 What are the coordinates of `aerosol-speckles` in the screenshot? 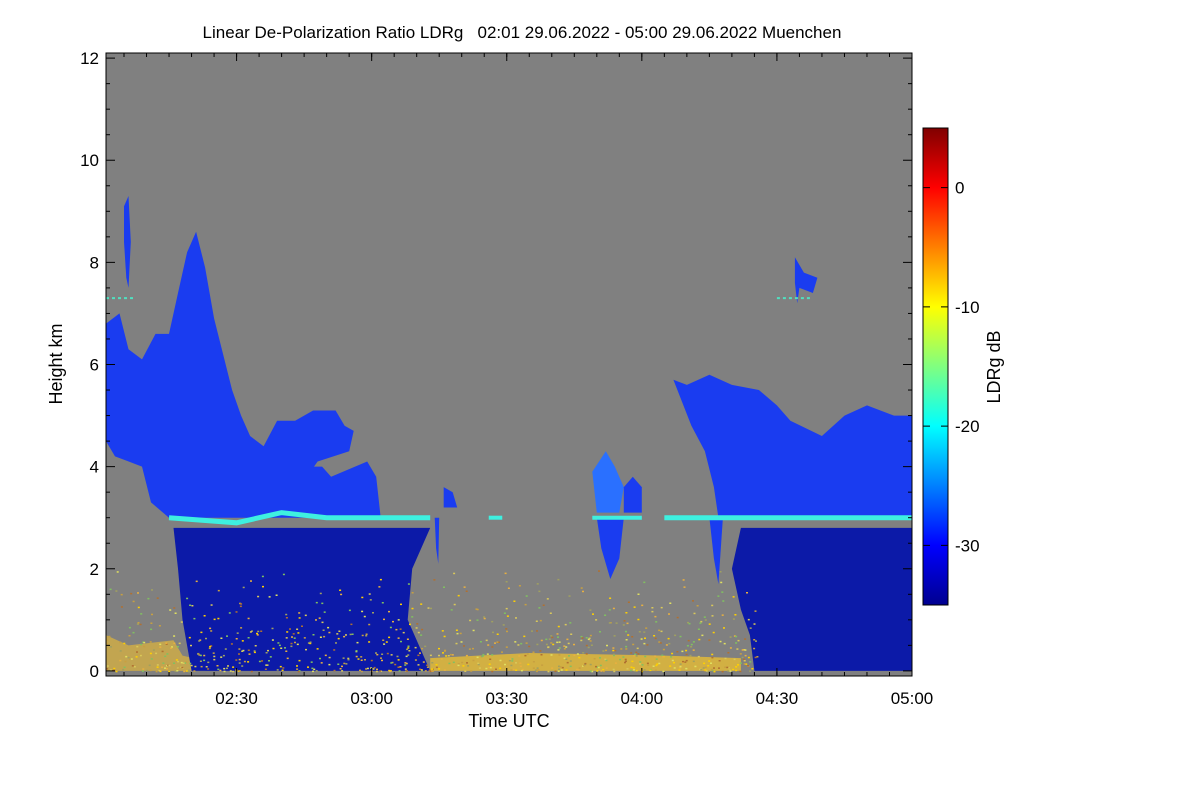 It's located at (432, 621).